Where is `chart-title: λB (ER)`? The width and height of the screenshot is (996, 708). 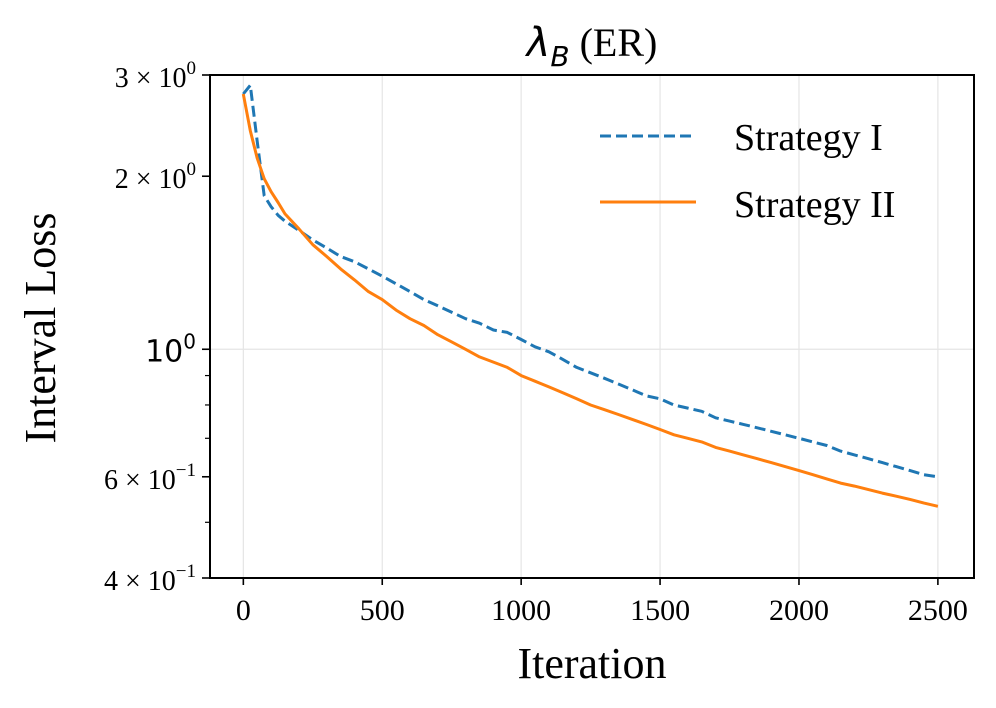
chart-title: λB (ER) is located at coordinates (591, 46).